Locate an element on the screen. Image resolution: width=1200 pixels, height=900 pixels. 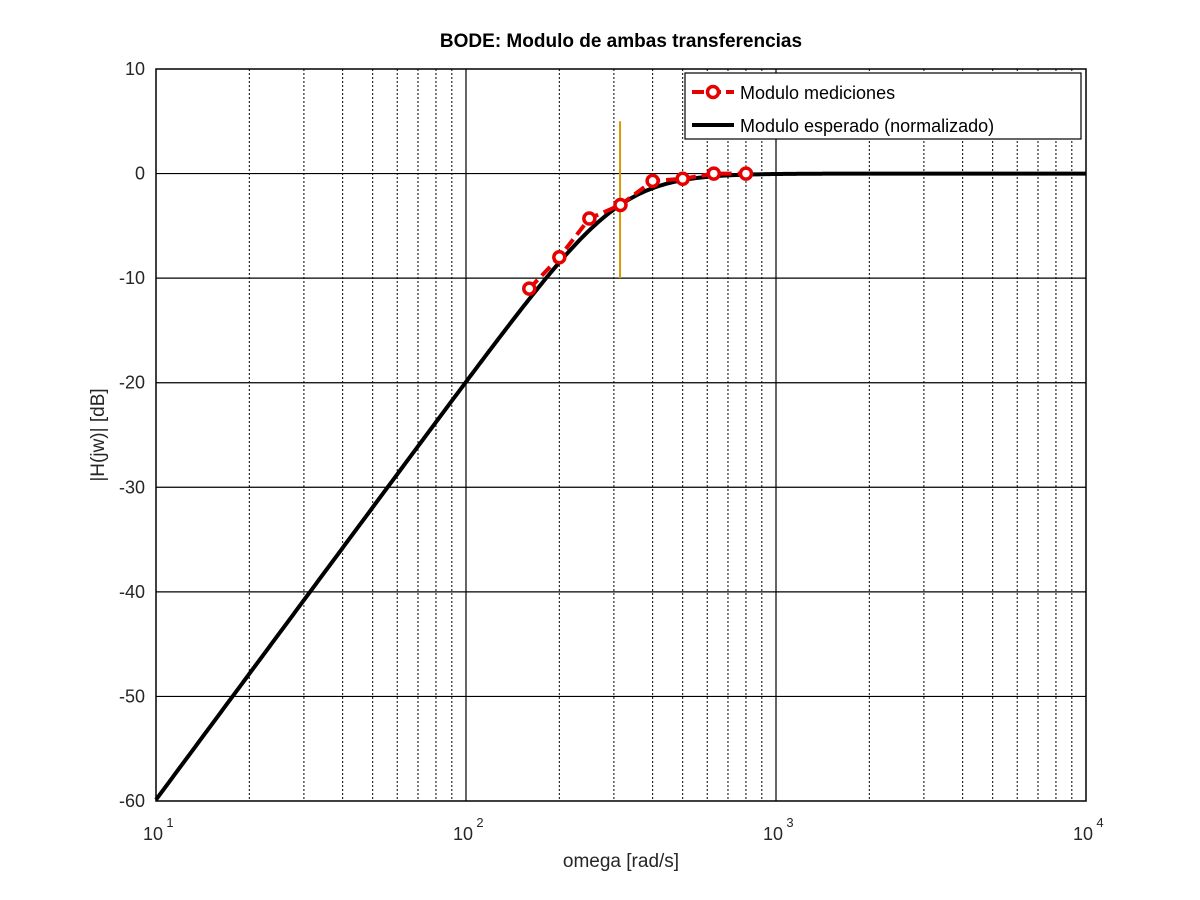
chart-title: BODE: Modulo de ambas transferencias is located at coordinates (621, 41).